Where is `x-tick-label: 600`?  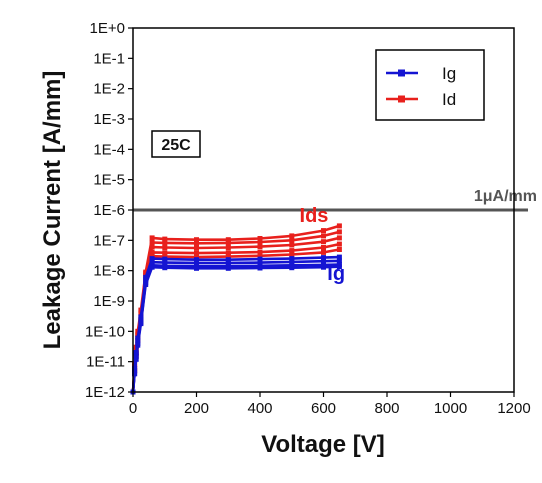 x-tick-label: 600 is located at coordinates (323, 408).